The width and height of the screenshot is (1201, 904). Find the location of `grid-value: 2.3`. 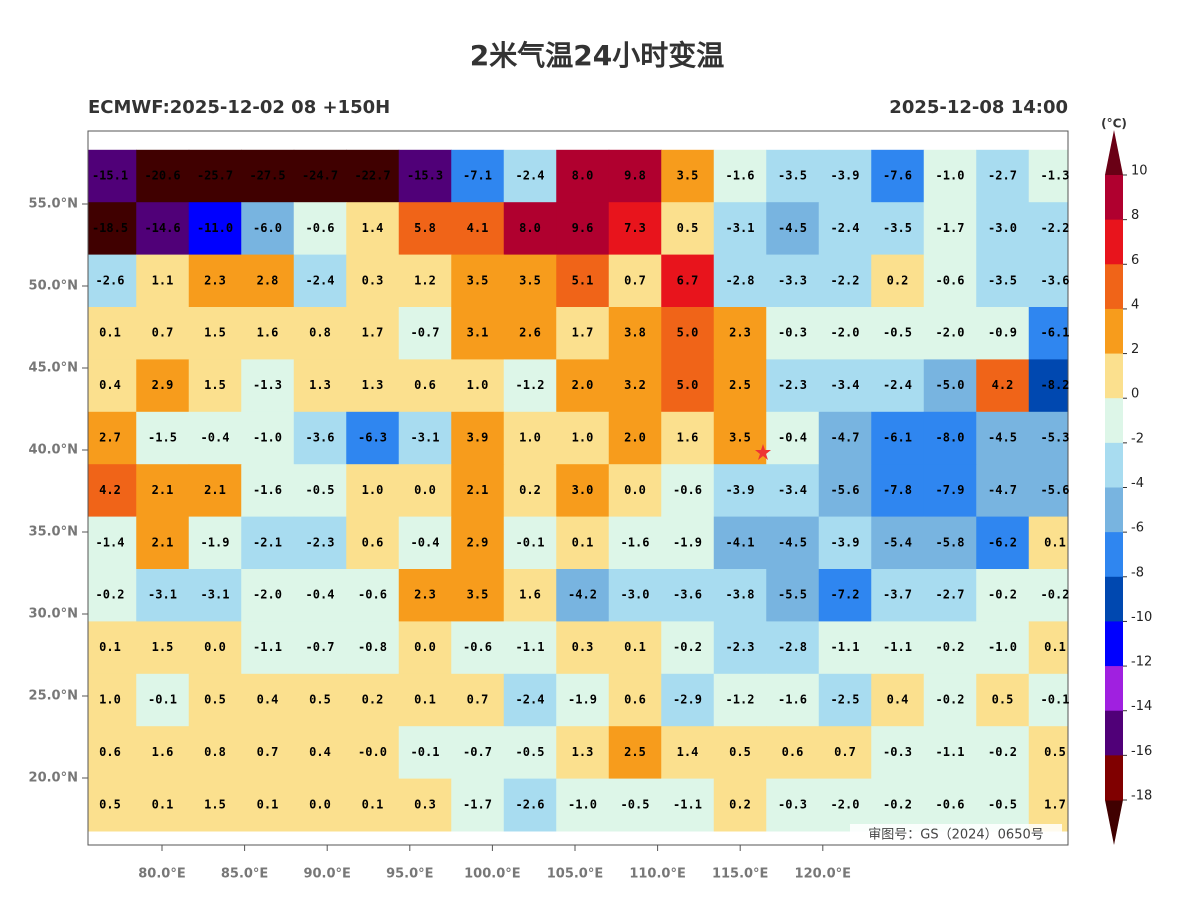

grid-value: 2.3 is located at coordinates (425, 595).